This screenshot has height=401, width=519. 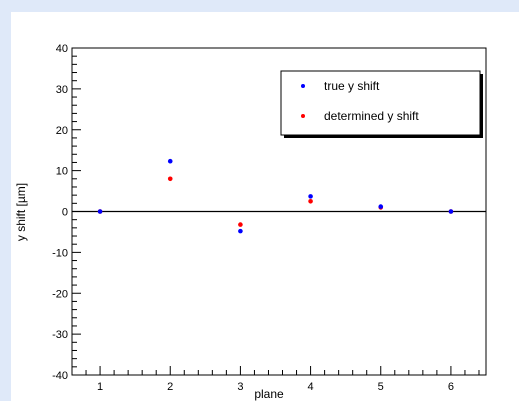 I want to click on x-tick-label: 6, so click(x=451, y=387).